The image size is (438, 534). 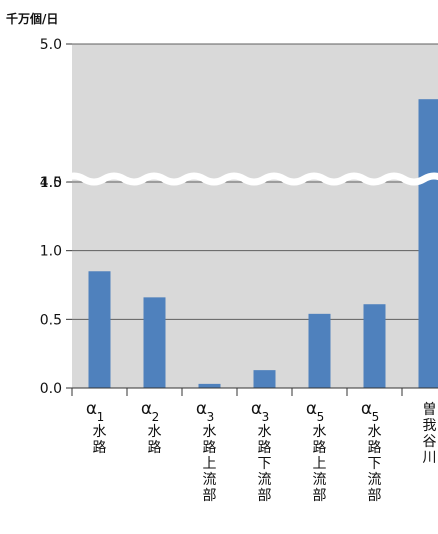 I want to click on y-tick-label: 1.0, so click(x=51, y=252).